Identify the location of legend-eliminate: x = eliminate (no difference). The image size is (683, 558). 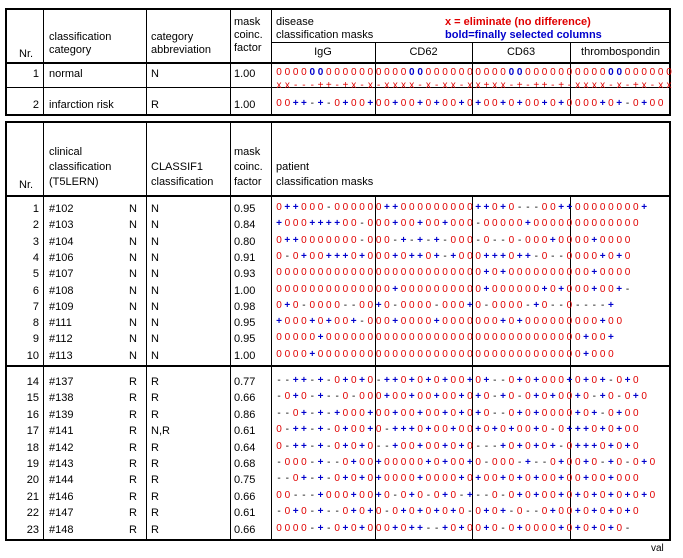
(518, 22).